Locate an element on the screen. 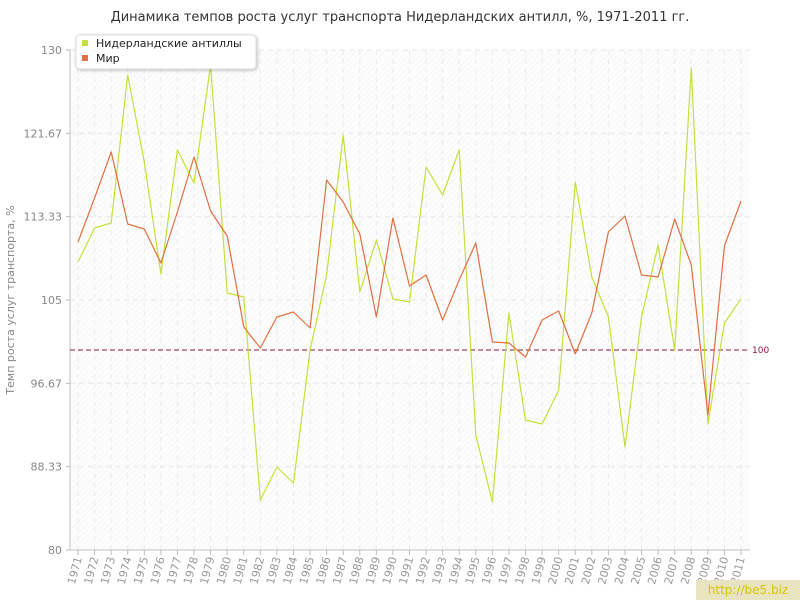 Image resolution: width=800 pixels, height=600 pixels. legend is located at coordinates (166, 52).